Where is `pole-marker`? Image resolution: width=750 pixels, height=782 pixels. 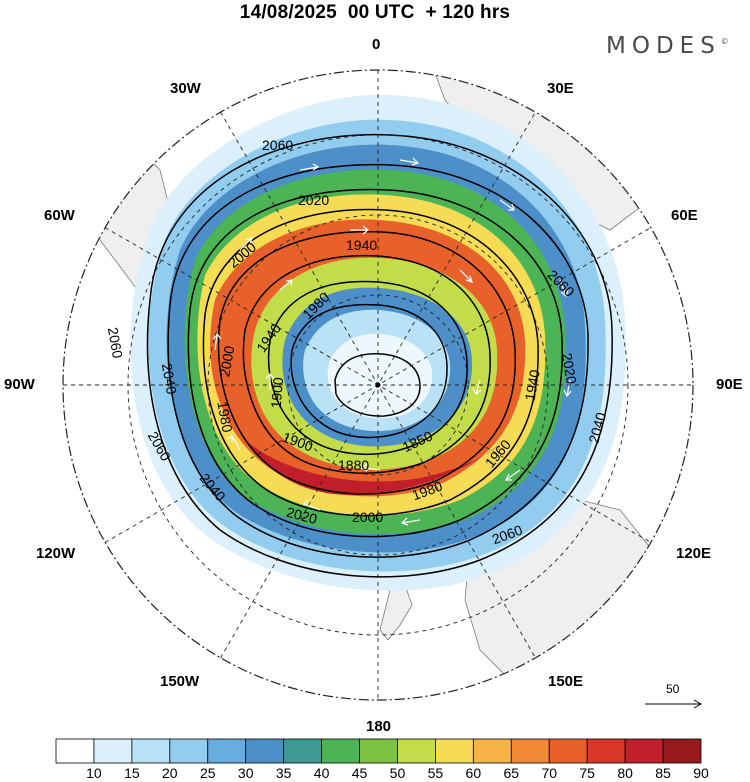 pole-marker is located at coordinates (378, 385).